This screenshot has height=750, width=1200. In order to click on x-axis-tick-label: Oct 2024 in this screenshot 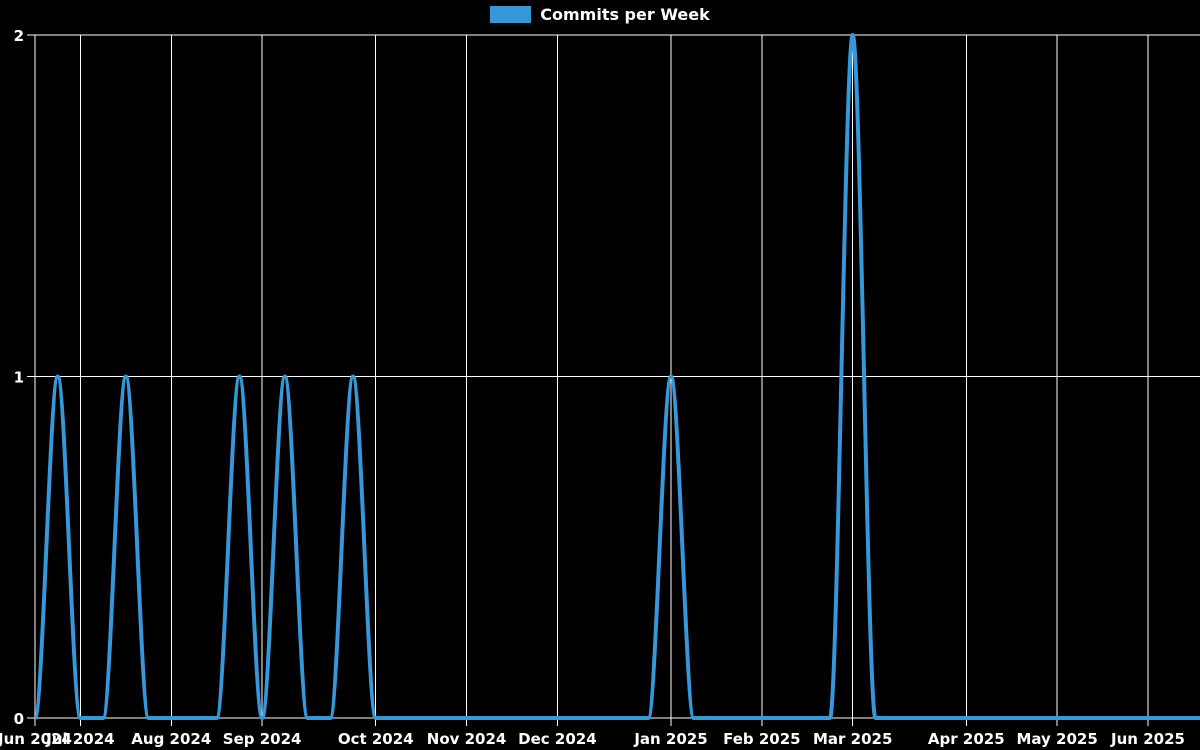, I will do `click(376, 739)`.